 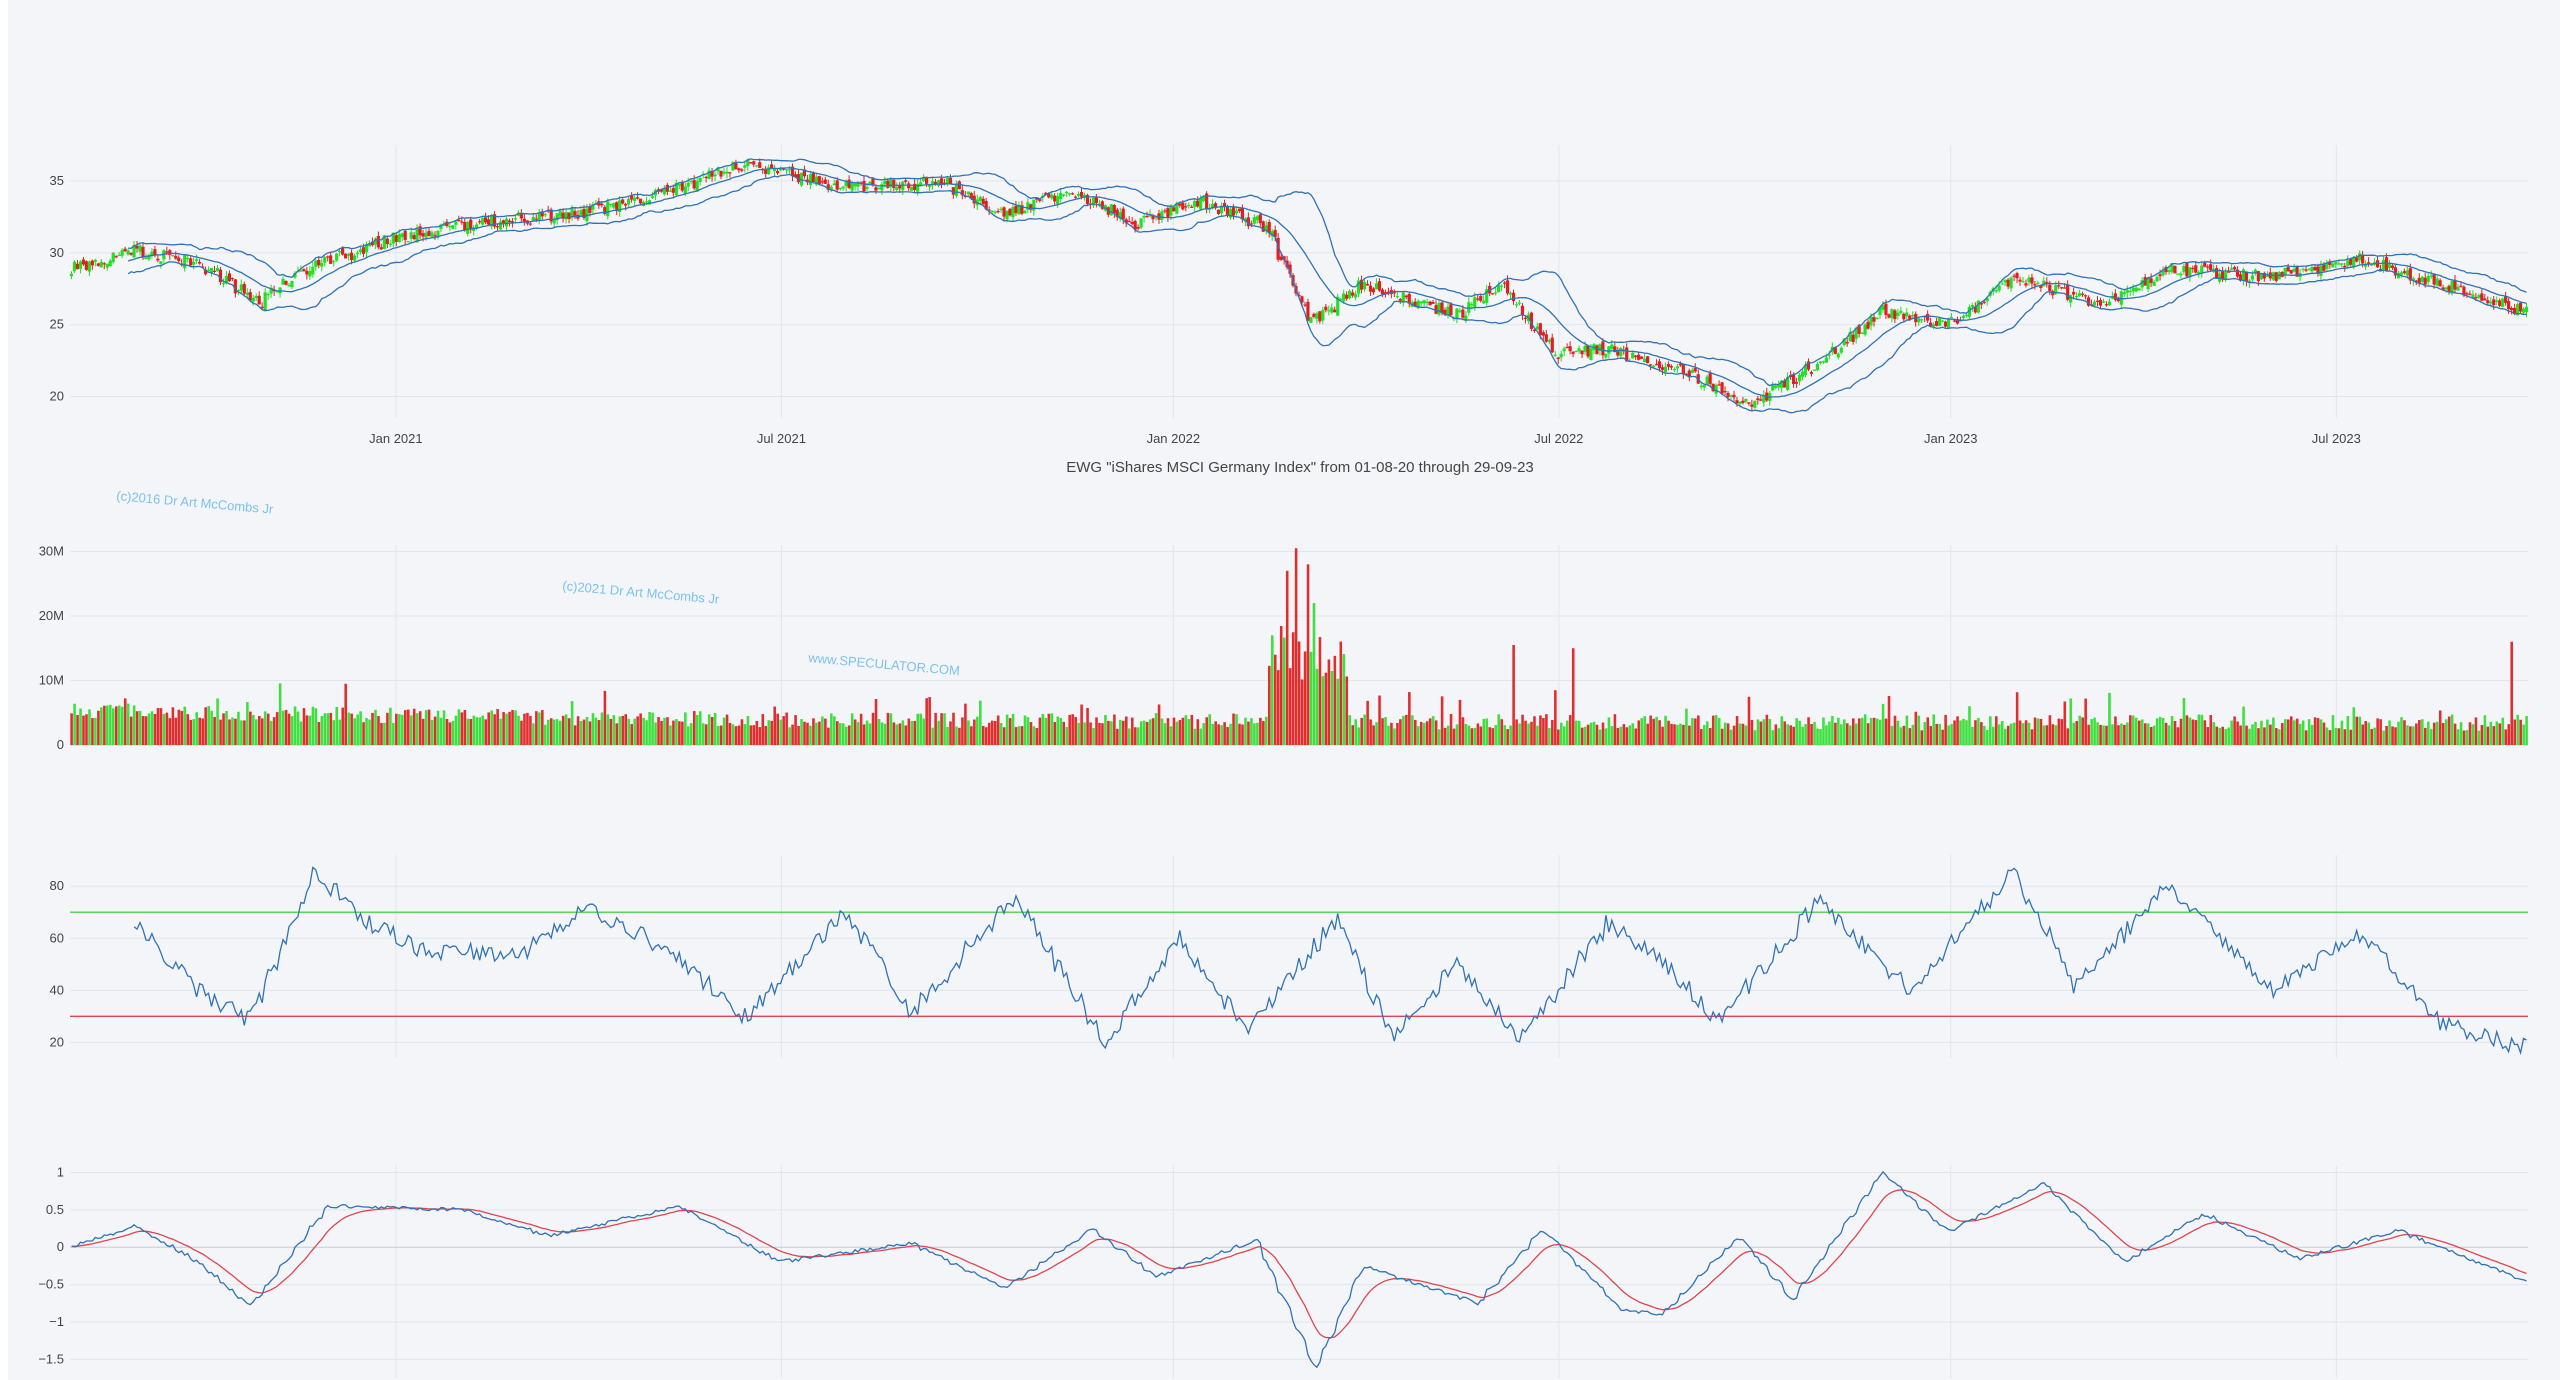 I want to click on price-y-tick-label: 20, so click(x=57, y=395).